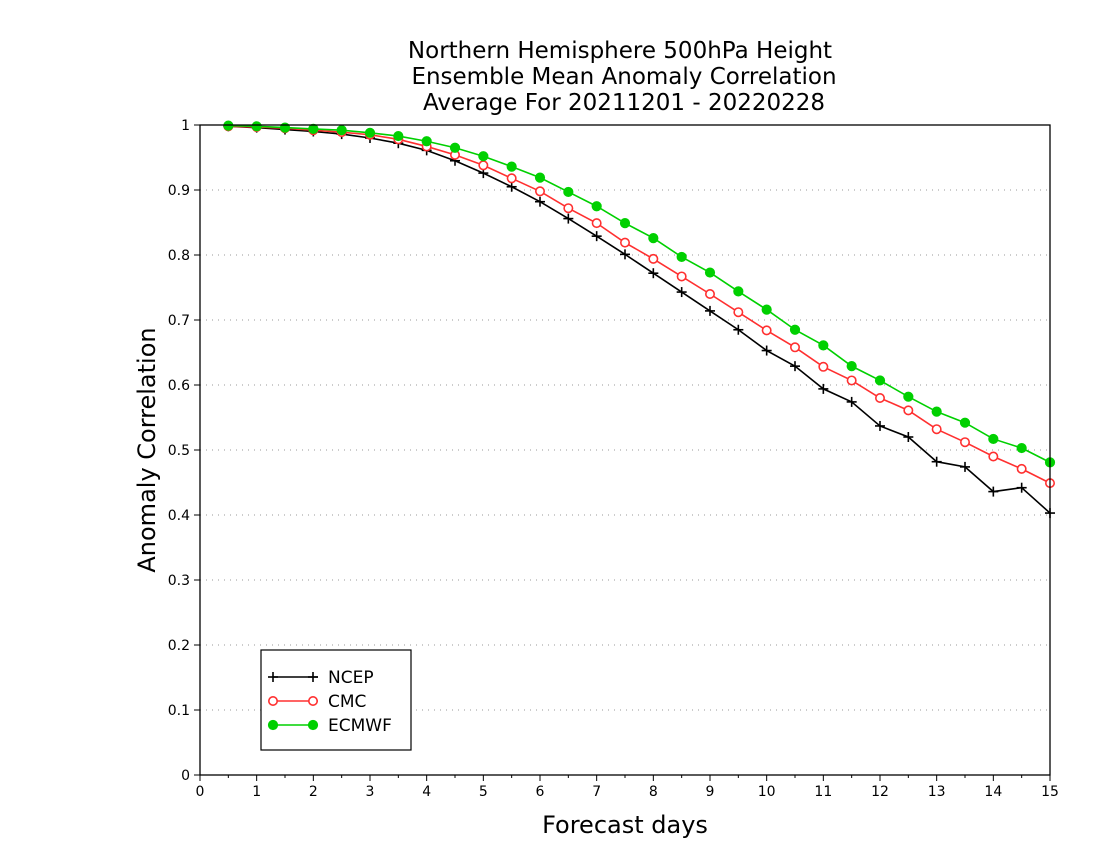 The image size is (1100, 850). I want to click on legend: NCEP CMC ECMWF, so click(336, 700).